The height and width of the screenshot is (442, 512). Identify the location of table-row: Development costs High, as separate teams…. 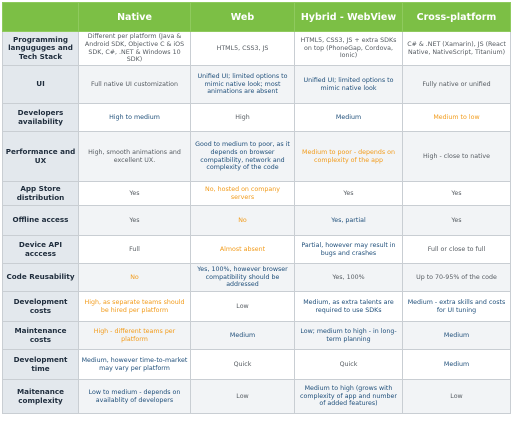
(256, 306).